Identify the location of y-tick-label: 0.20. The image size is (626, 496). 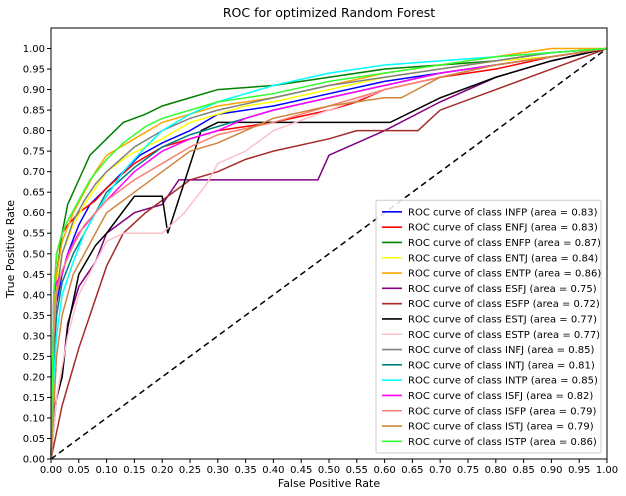
(34, 377).